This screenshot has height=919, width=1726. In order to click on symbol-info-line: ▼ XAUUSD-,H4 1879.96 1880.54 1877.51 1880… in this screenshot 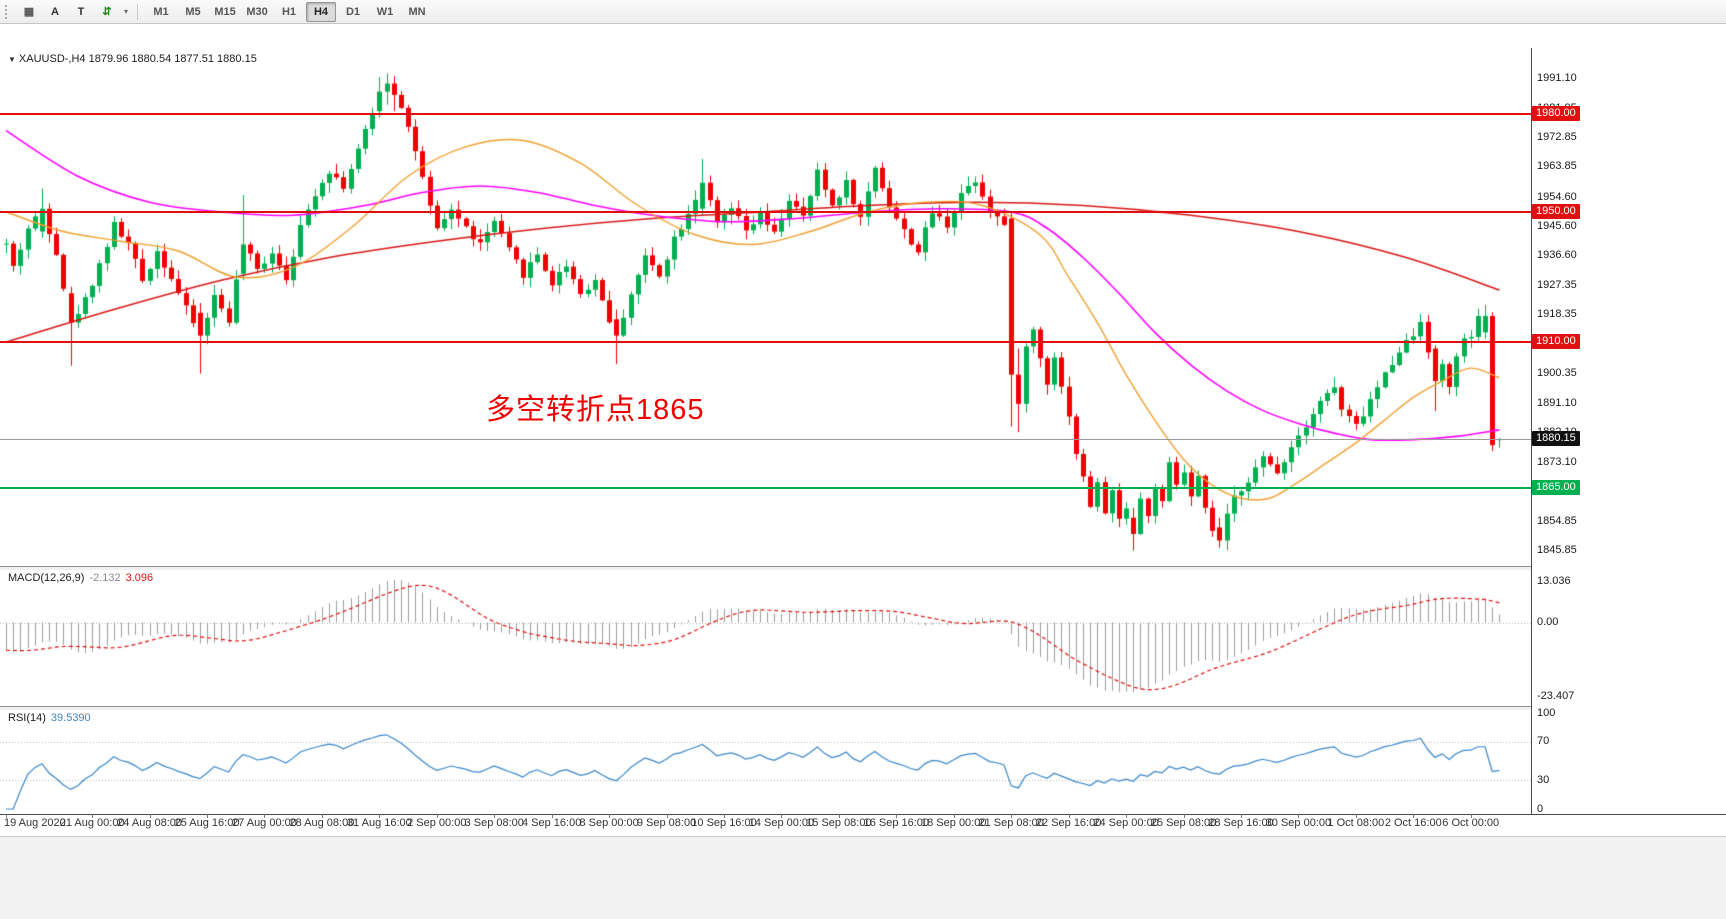, I will do `click(132, 59)`.